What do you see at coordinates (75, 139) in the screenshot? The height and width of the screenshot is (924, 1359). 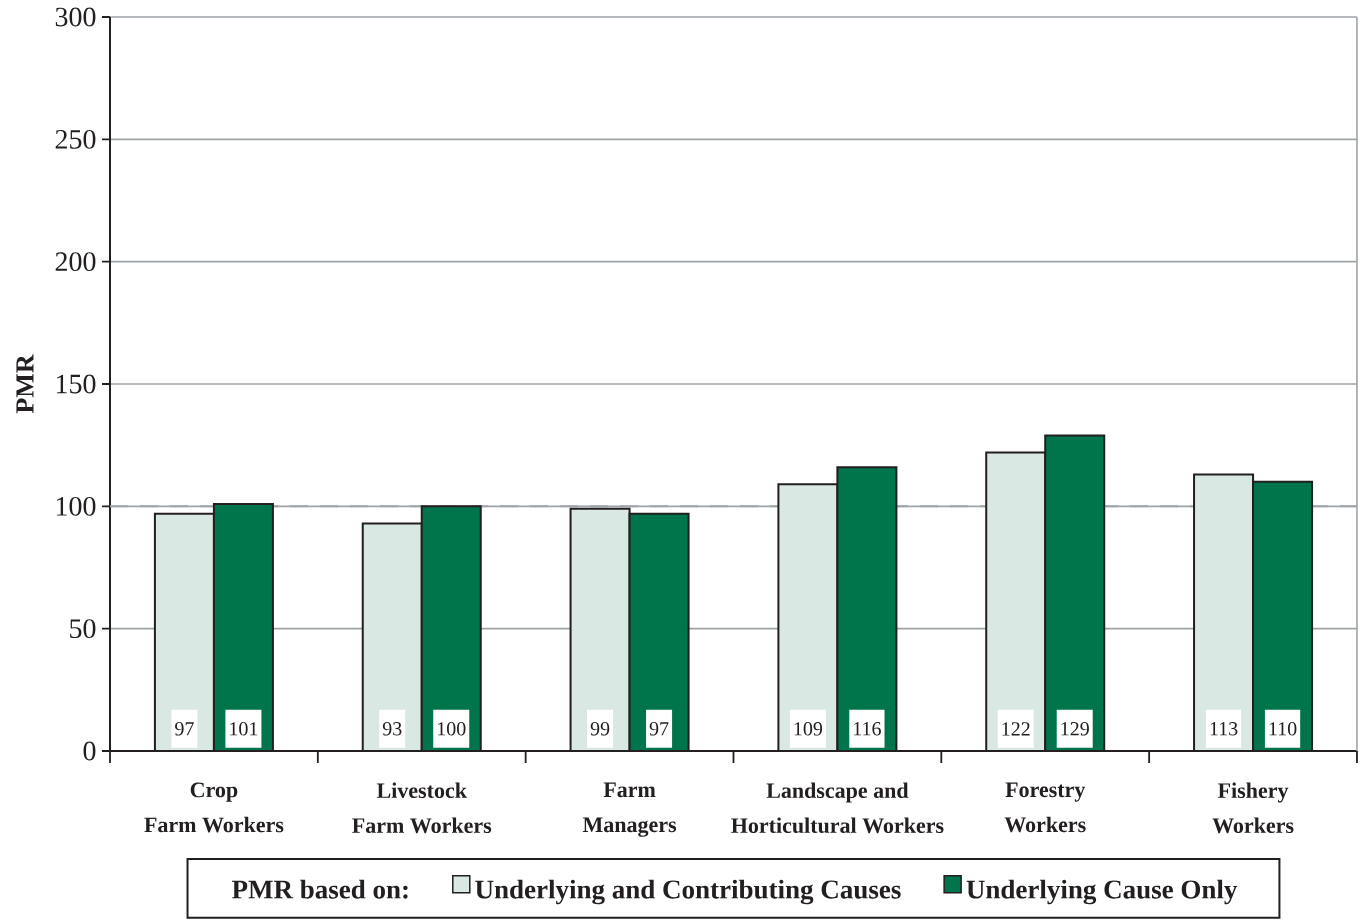 I see `y-tick-label: 250` at bounding box center [75, 139].